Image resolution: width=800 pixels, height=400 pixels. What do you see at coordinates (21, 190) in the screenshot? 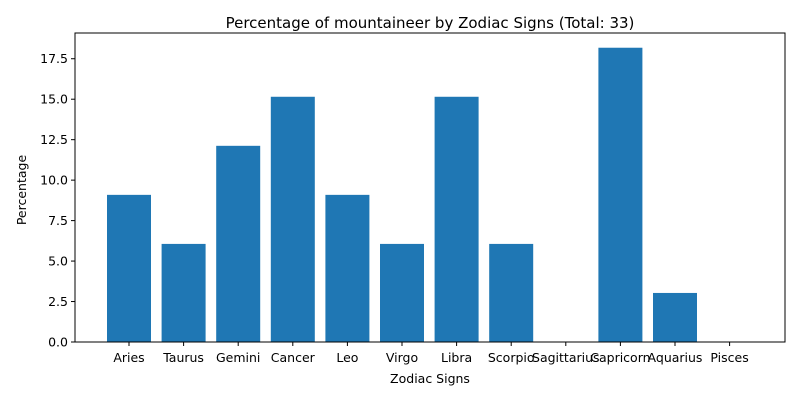
I see `y-axis-label: Percentage` at bounding box center [21, 190].